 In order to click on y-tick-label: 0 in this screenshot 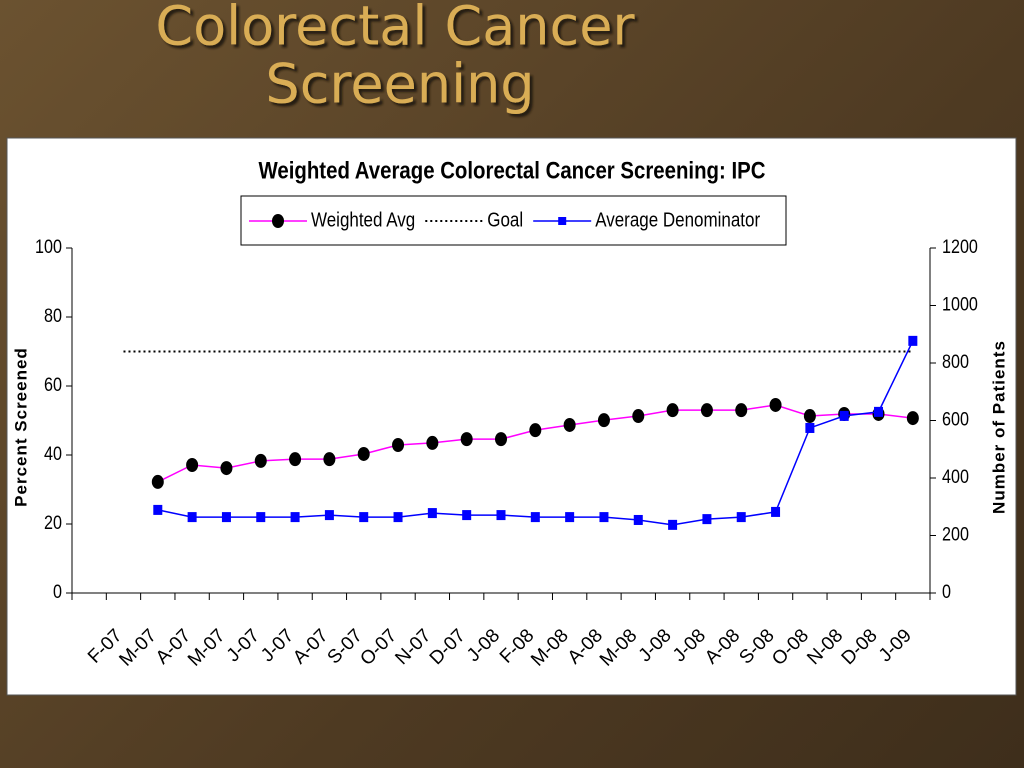, I will do `click(57, 592)`.